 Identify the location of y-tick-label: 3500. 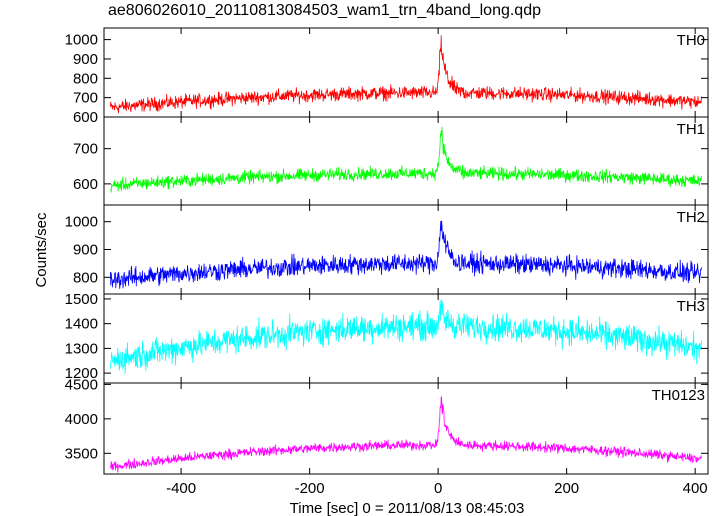
(81, 453).